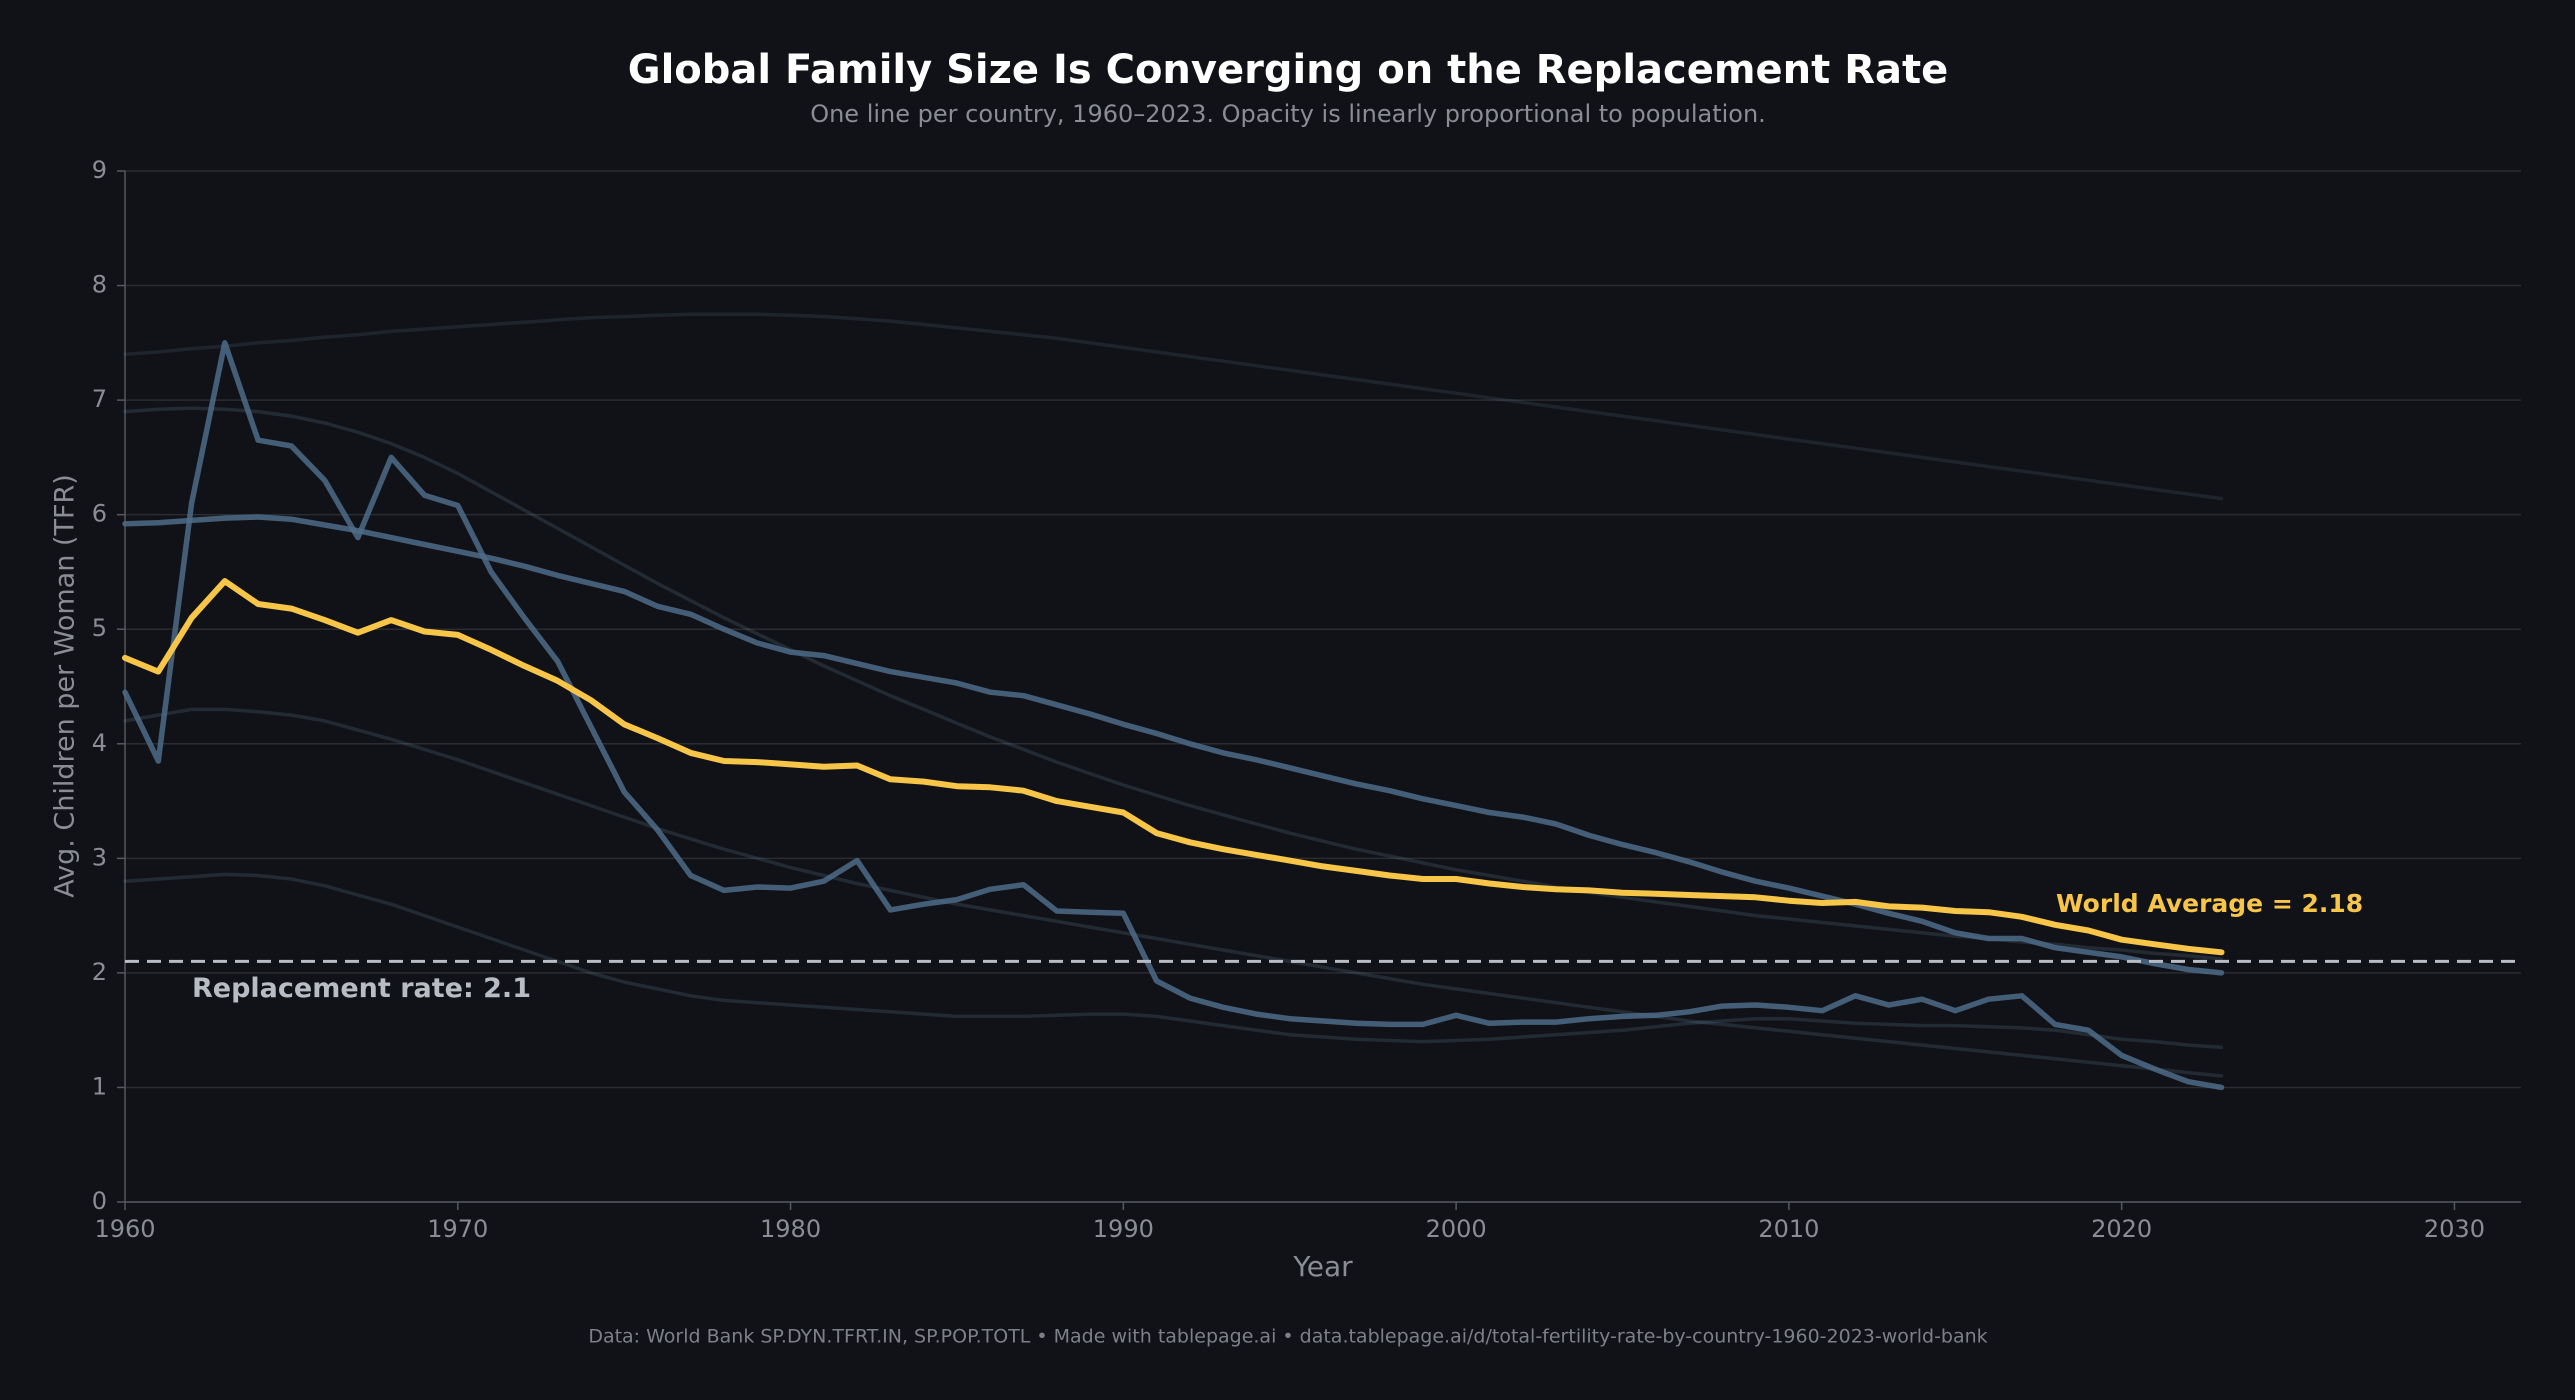  What do you see at coordinates (99, 399) in the screenshot?
I see `y-tick-label: 7` at bounding box center [99, 399].